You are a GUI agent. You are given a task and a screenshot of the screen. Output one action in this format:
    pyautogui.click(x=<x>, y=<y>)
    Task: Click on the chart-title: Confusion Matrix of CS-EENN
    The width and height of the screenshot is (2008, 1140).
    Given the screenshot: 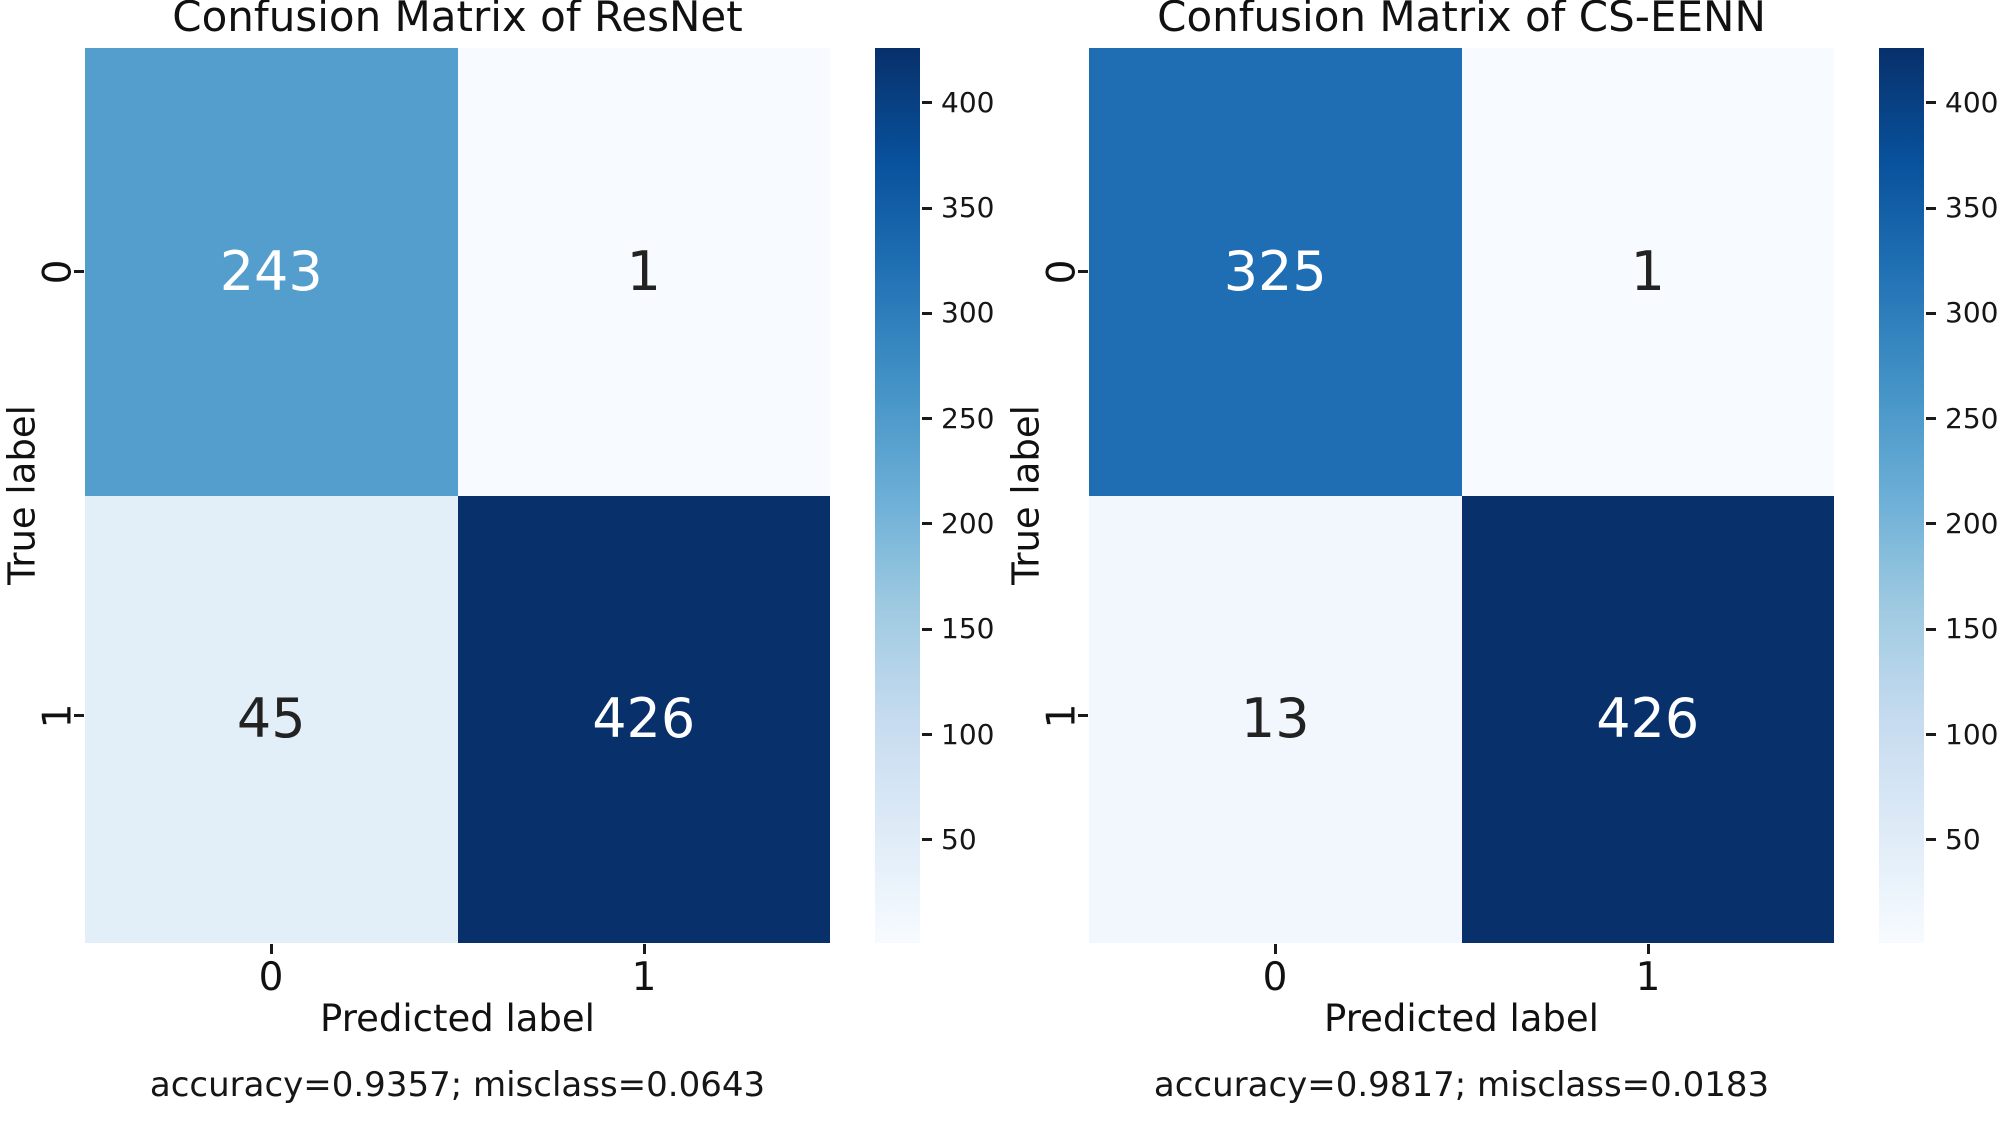 What is the action you would take?
    pyautogui.click(x=1461, y=20)
    